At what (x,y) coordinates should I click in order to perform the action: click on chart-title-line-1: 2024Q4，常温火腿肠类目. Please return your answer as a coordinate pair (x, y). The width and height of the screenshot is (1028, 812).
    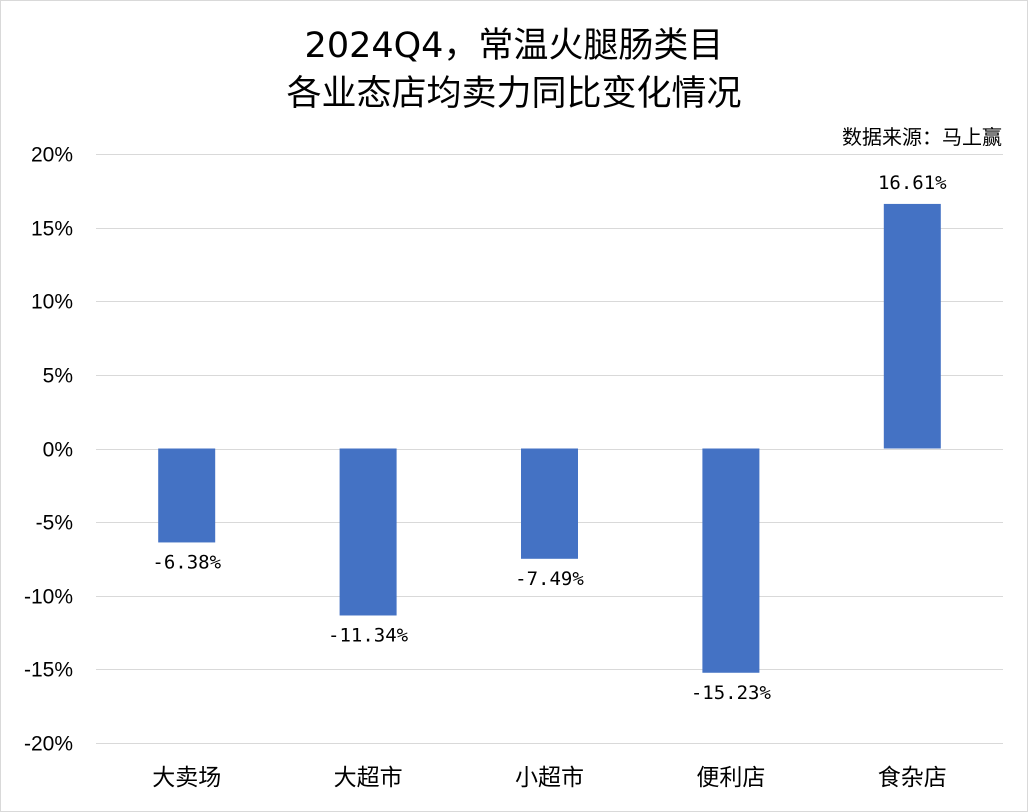
    Looking at the image, I should click on (514, 46).